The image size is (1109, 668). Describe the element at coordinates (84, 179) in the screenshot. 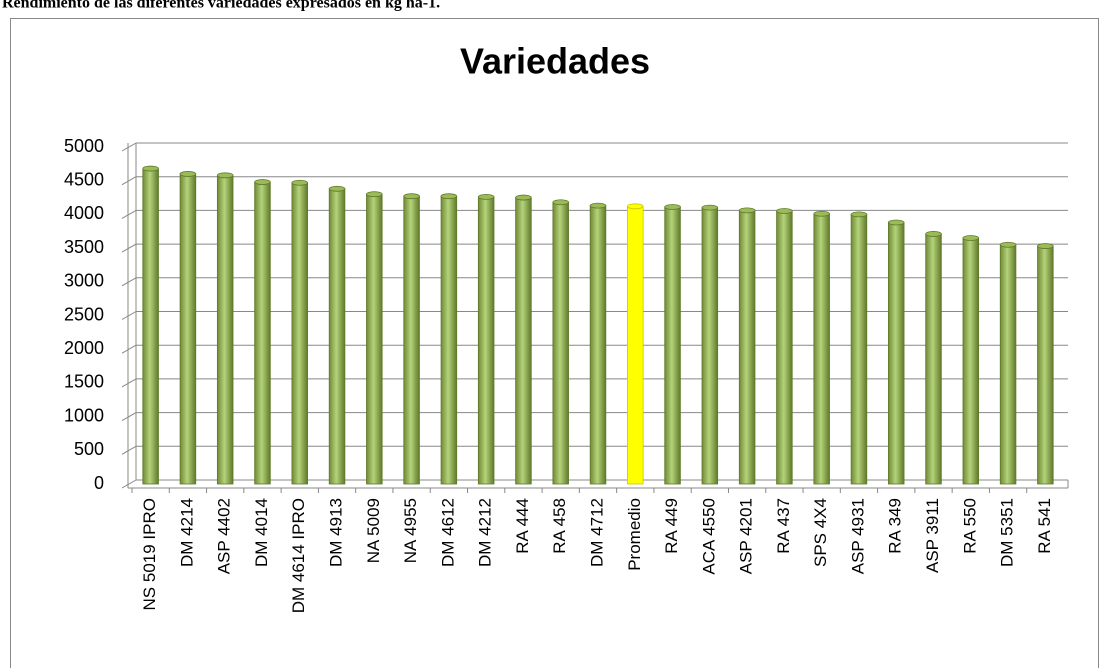

I see `y-tick-label: 4500` at that location.